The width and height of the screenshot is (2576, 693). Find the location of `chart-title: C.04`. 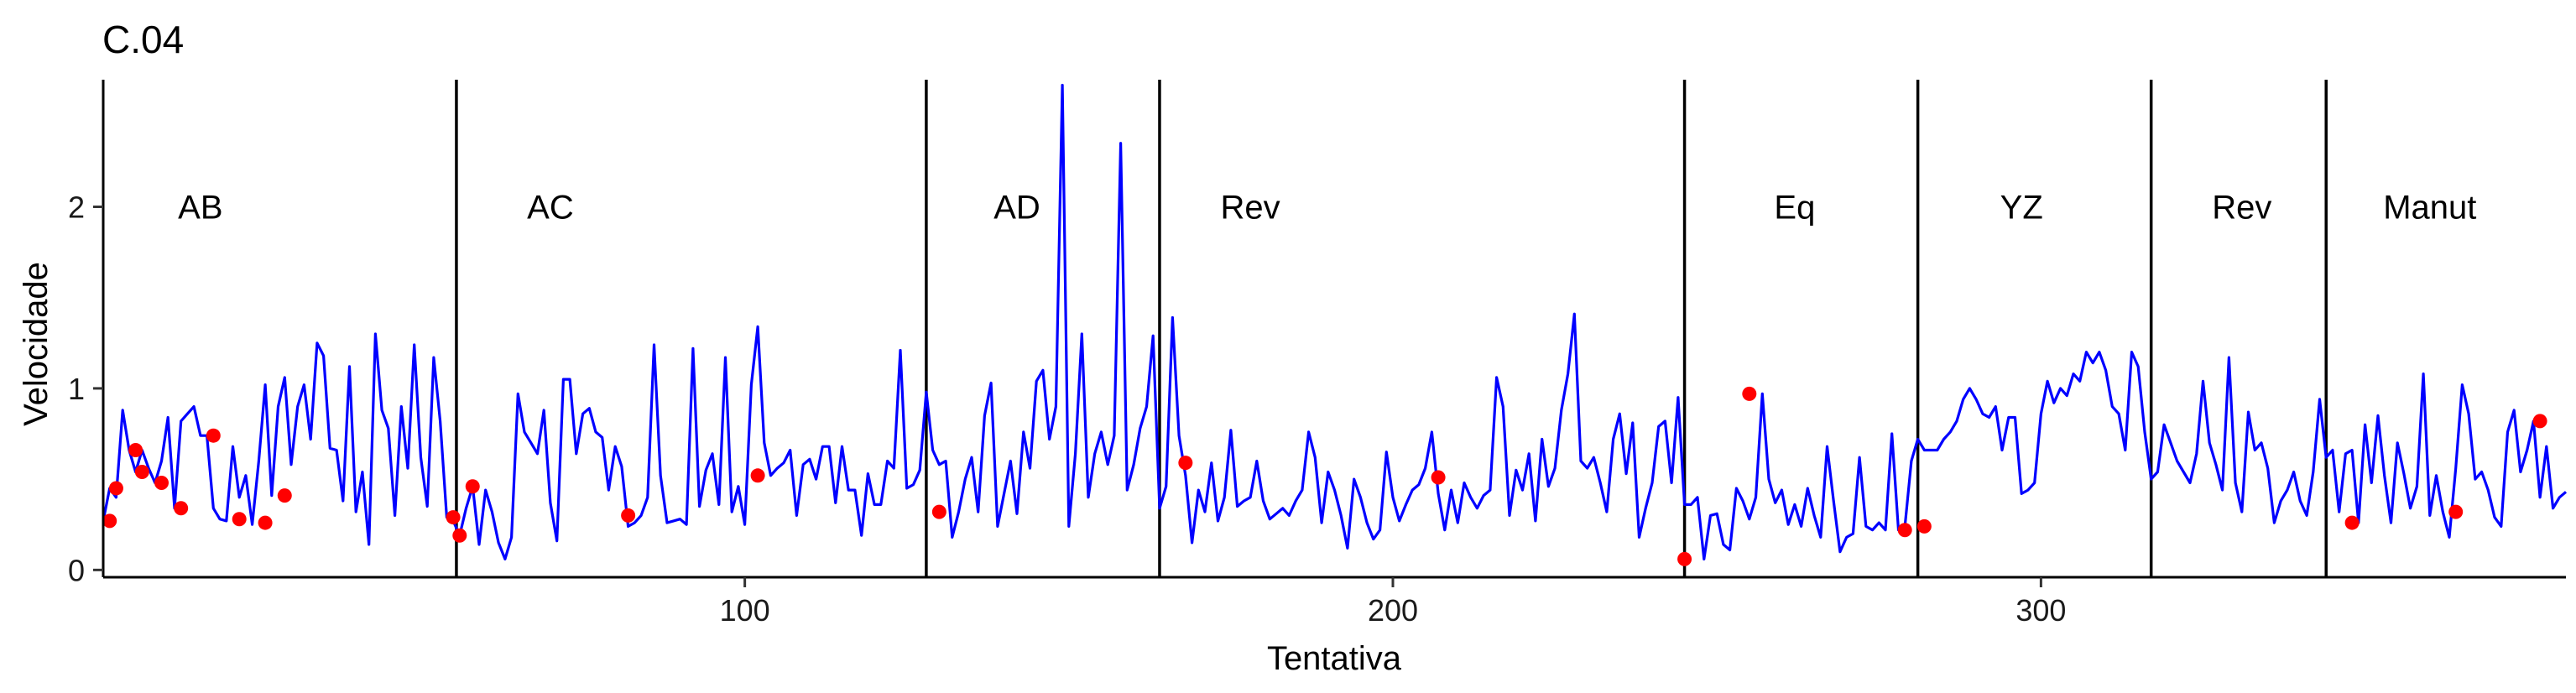

chart-title: C.04 is located at coordinates (143, 39).